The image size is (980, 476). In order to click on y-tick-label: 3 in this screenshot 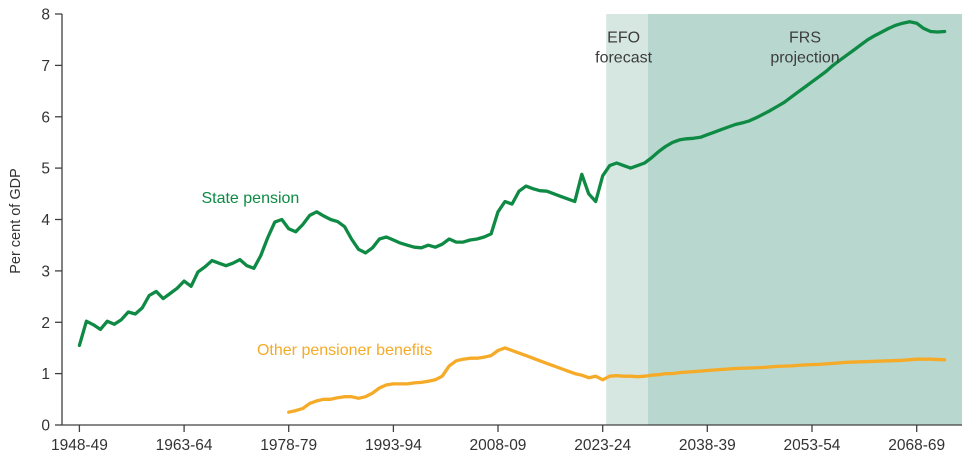, I will do `click(45, 271)`.